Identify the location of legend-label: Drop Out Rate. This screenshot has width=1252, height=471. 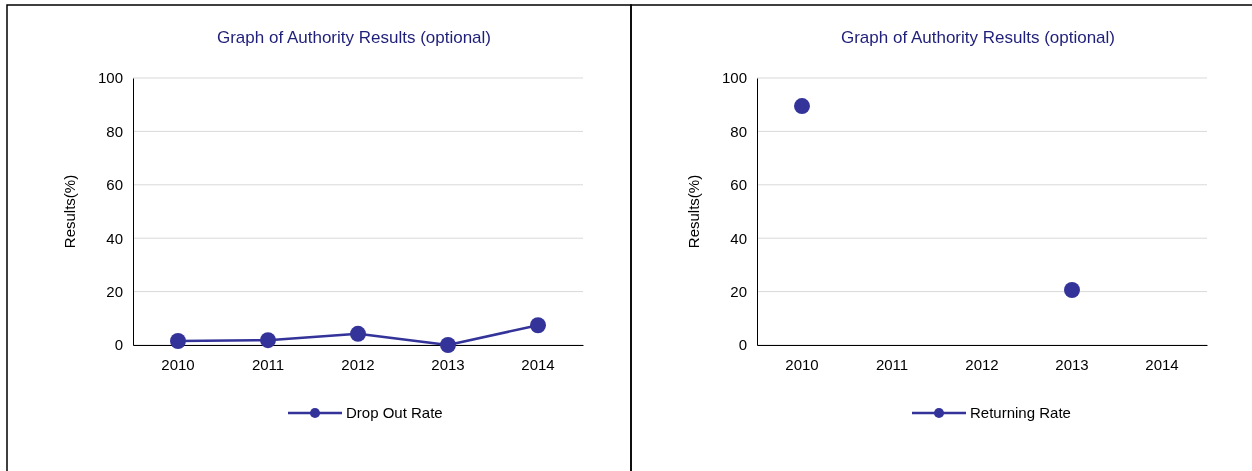
(394, 412).